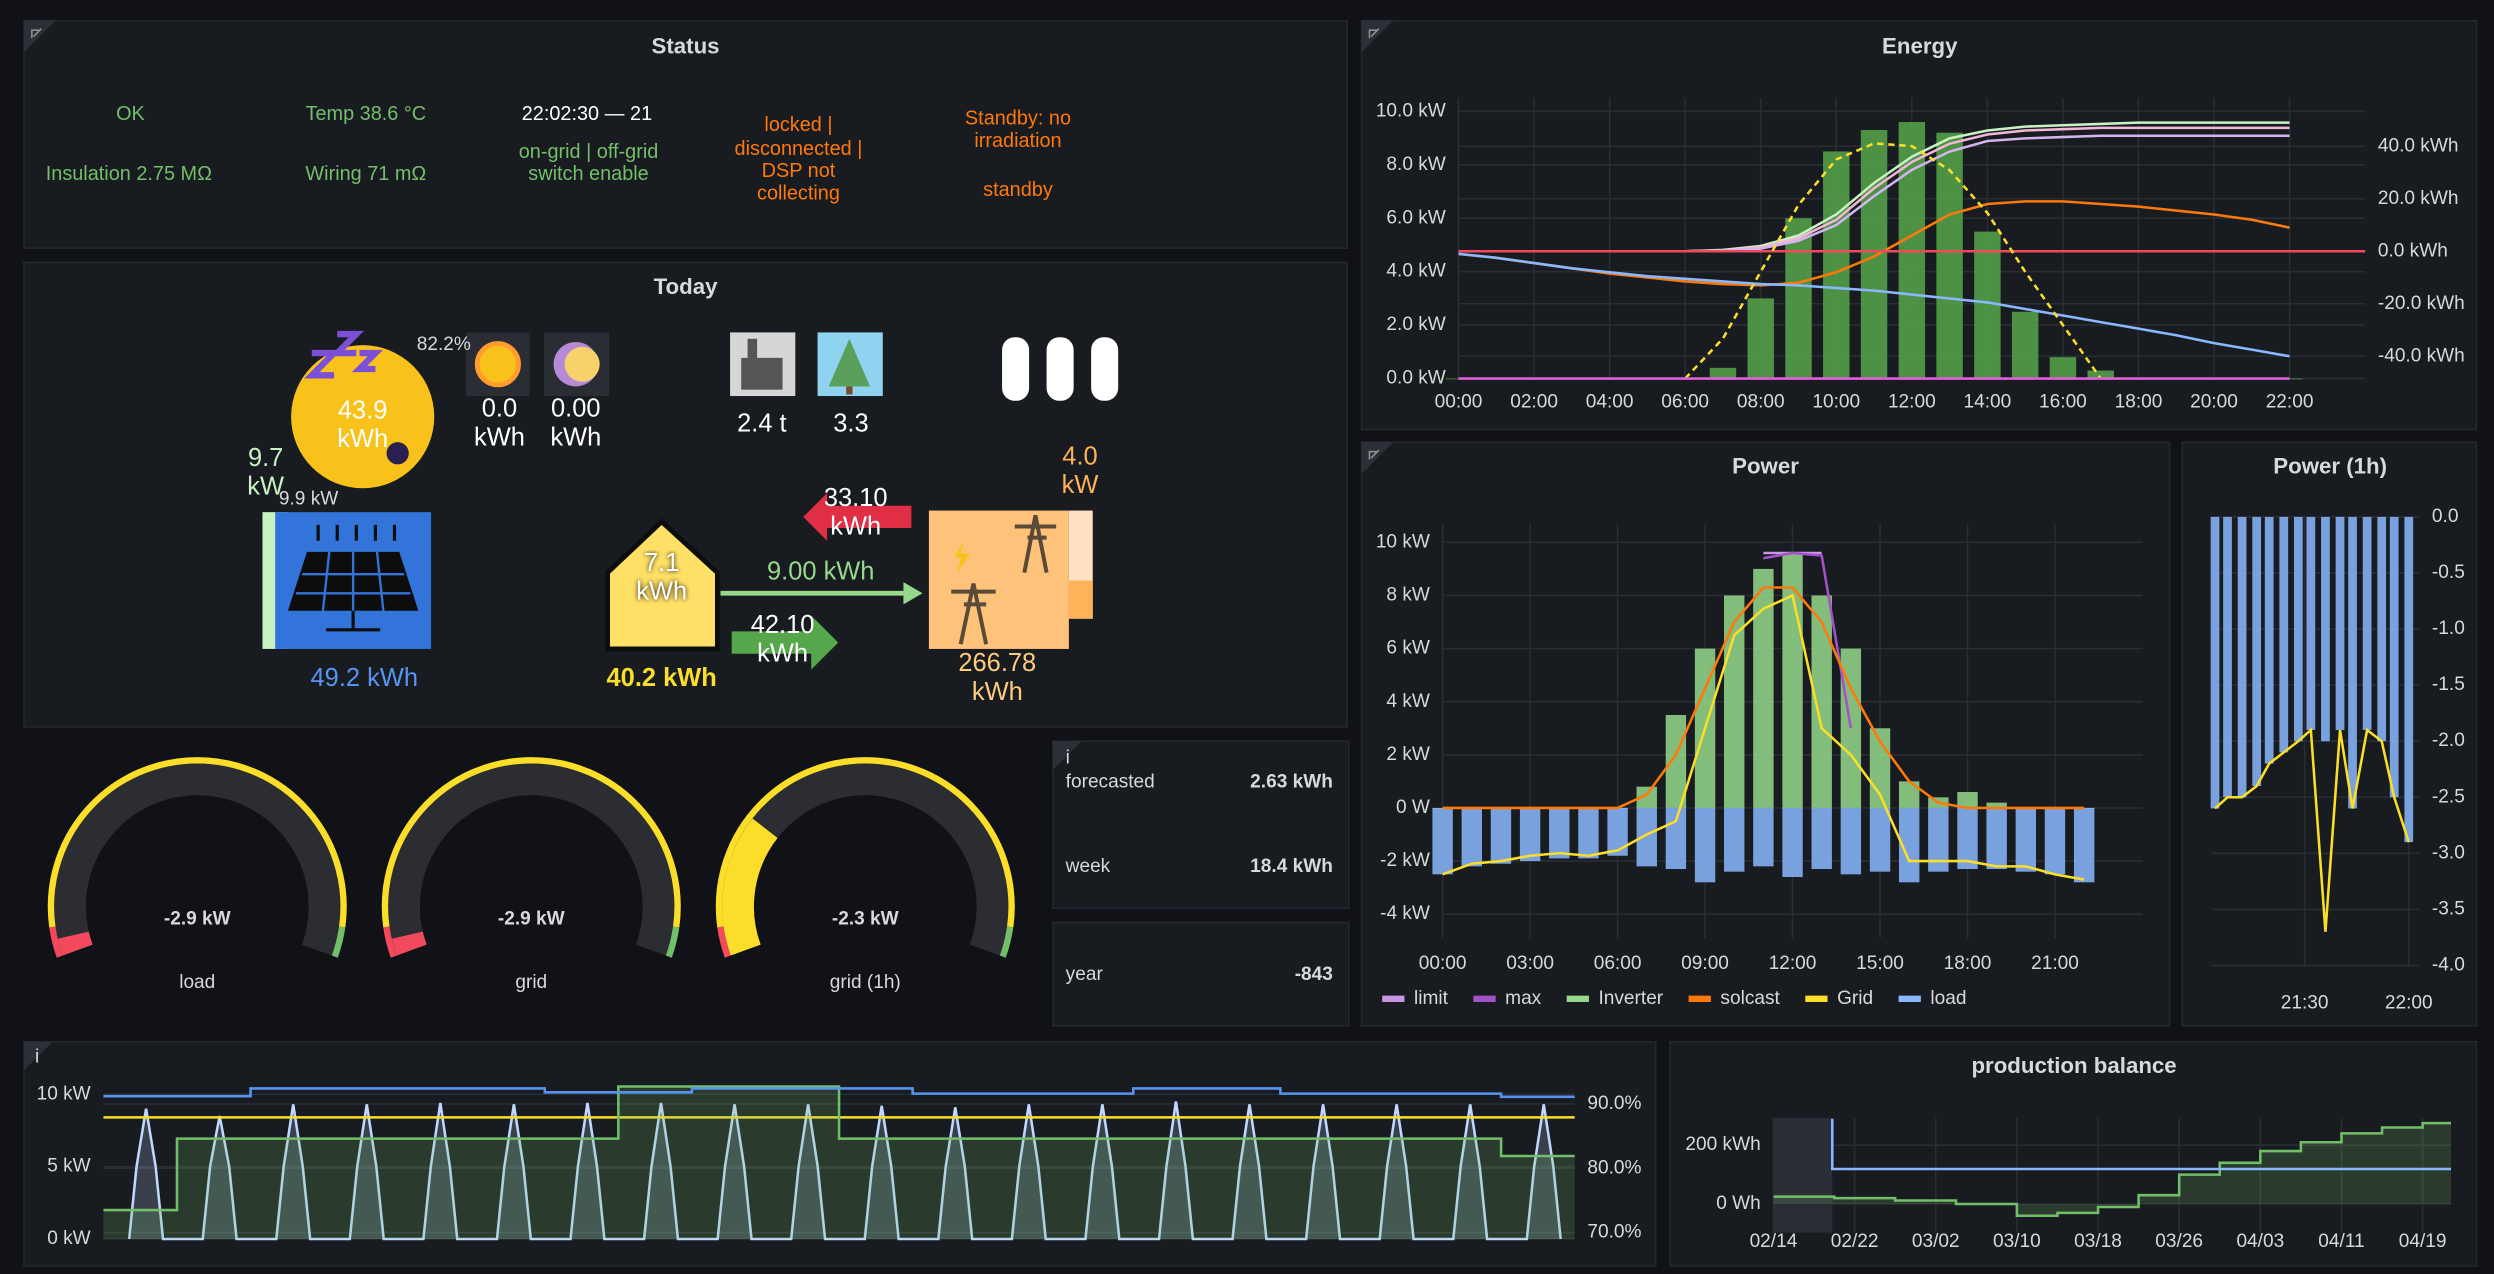 This screenshot has height=1274, width=2494. Describe the element at coordinates (1110, 782) in the screenshot. I see `forecasted-label: forecasted` at that location.